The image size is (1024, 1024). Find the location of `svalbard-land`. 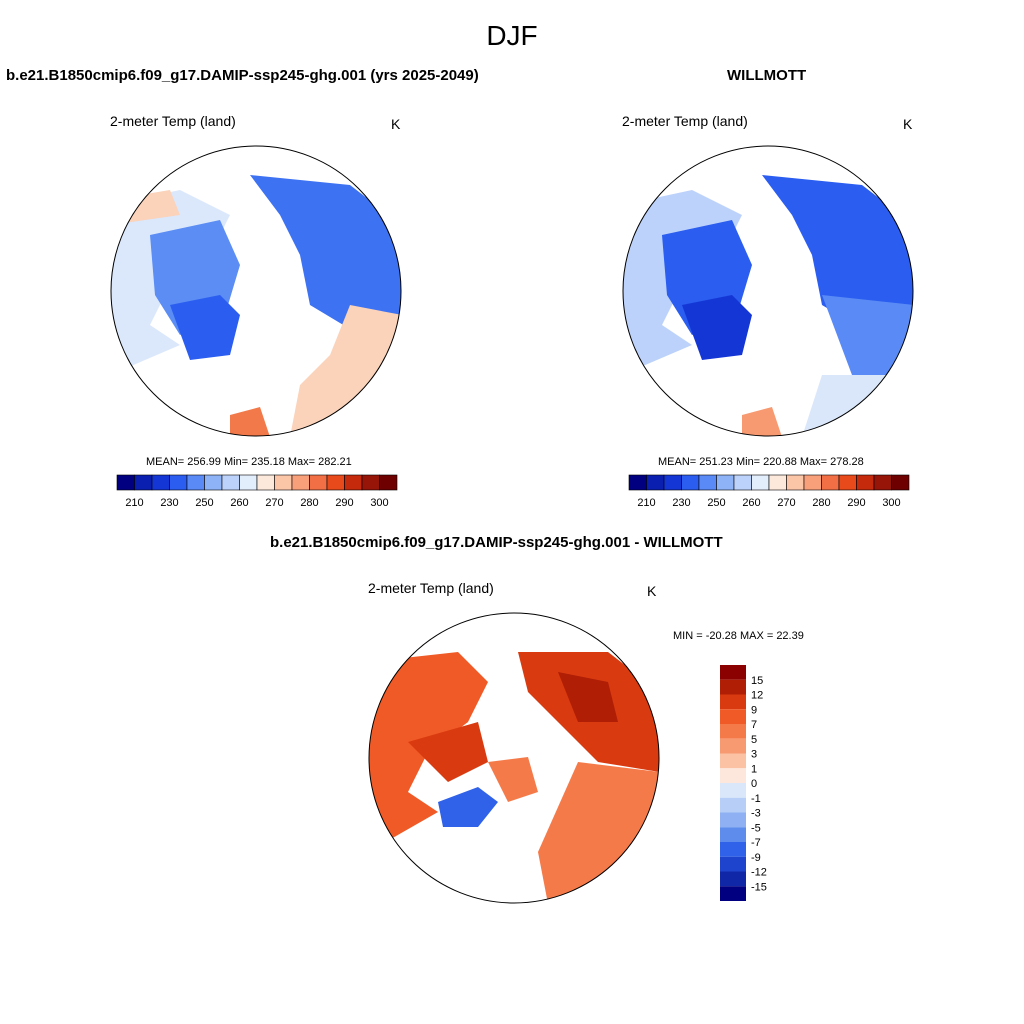

svalbard-land is located at coordinates (513, 779).